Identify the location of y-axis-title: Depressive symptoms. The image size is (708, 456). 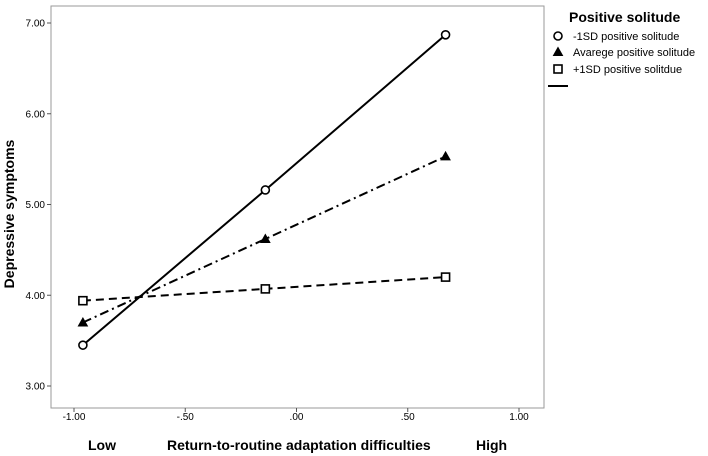
(9, 213).